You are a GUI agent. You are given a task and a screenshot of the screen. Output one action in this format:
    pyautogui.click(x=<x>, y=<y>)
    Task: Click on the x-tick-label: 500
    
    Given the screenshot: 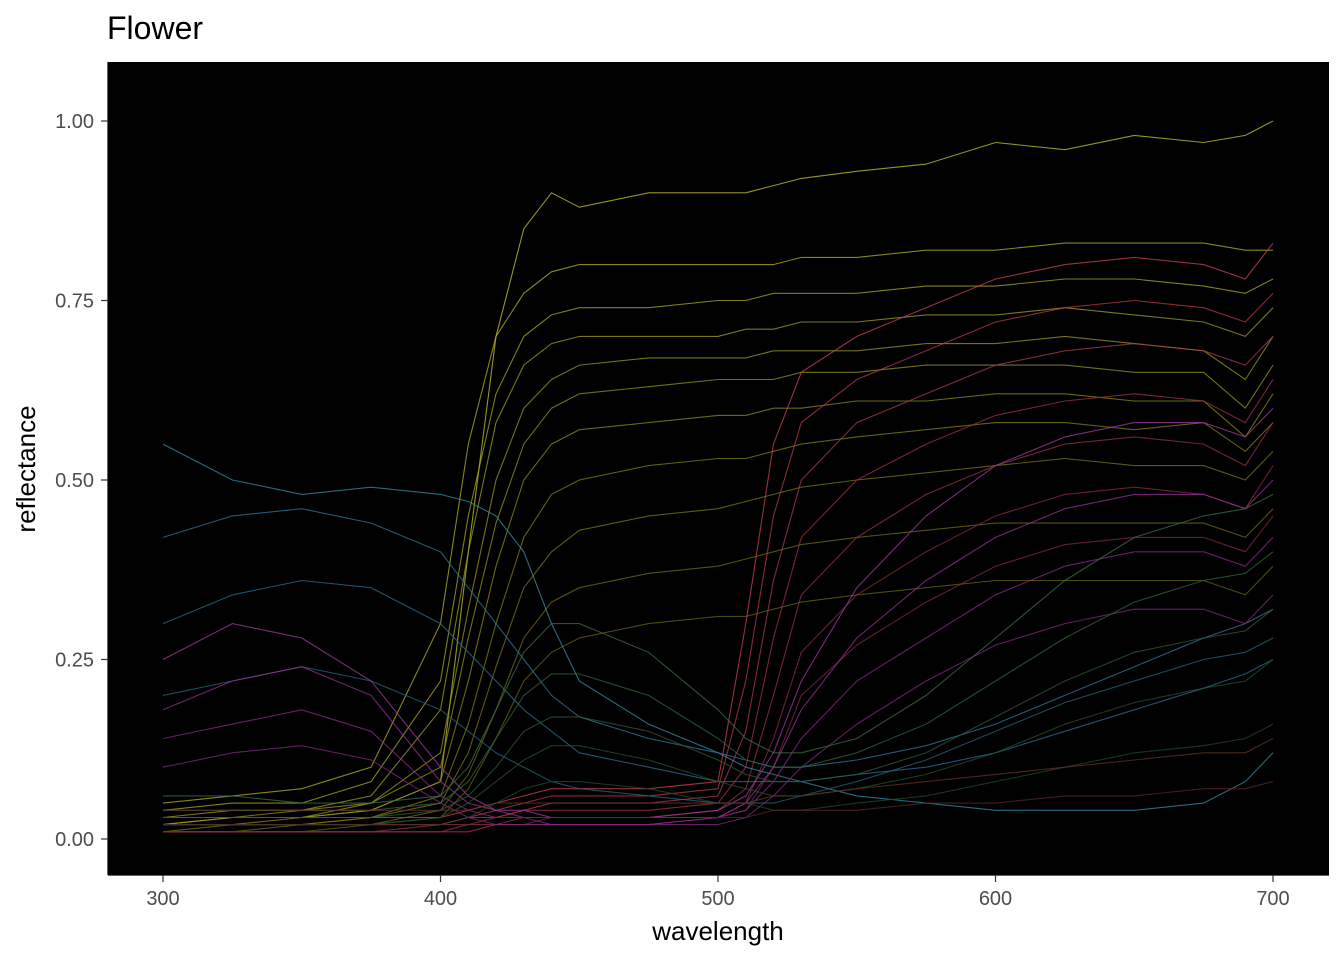 What is the action you would take?
    pyautogui.click(x=717, y=899)
    